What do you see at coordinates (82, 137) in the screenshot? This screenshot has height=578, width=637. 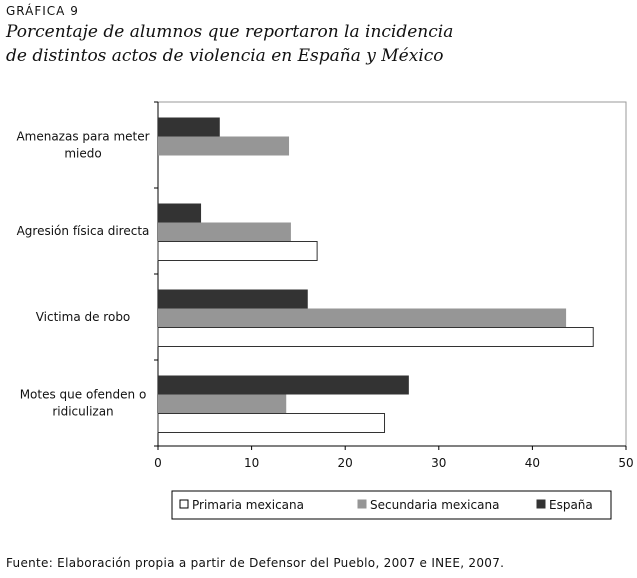 I see `category-label: Amenazas para meter` at bounding box center [82, 137].